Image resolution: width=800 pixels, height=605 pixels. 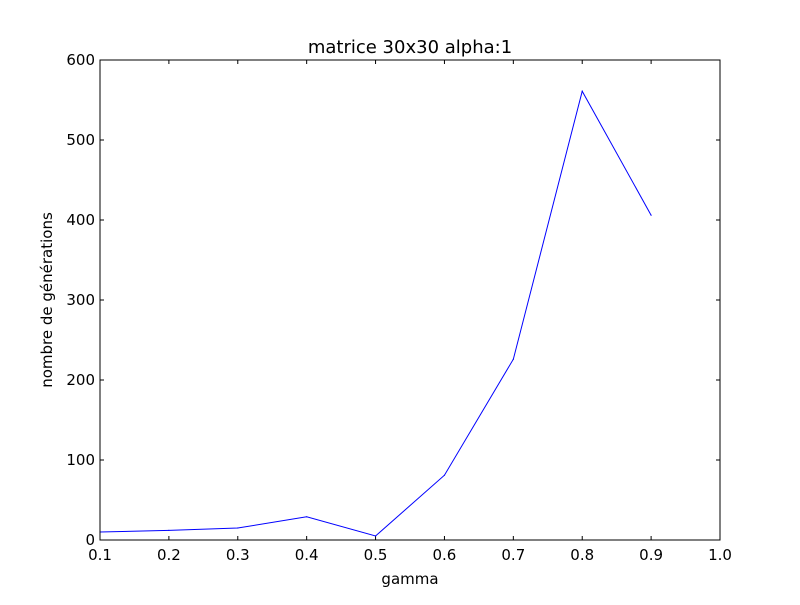 What do you see at coordinates (80, 300) in the screenshot?
I see `y-tick-label: 300` at bounding box center [80, 300].